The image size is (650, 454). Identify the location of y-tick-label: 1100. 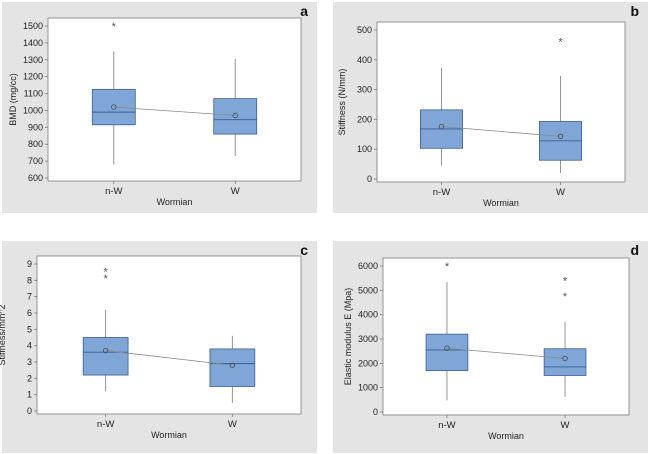
(33, 94).